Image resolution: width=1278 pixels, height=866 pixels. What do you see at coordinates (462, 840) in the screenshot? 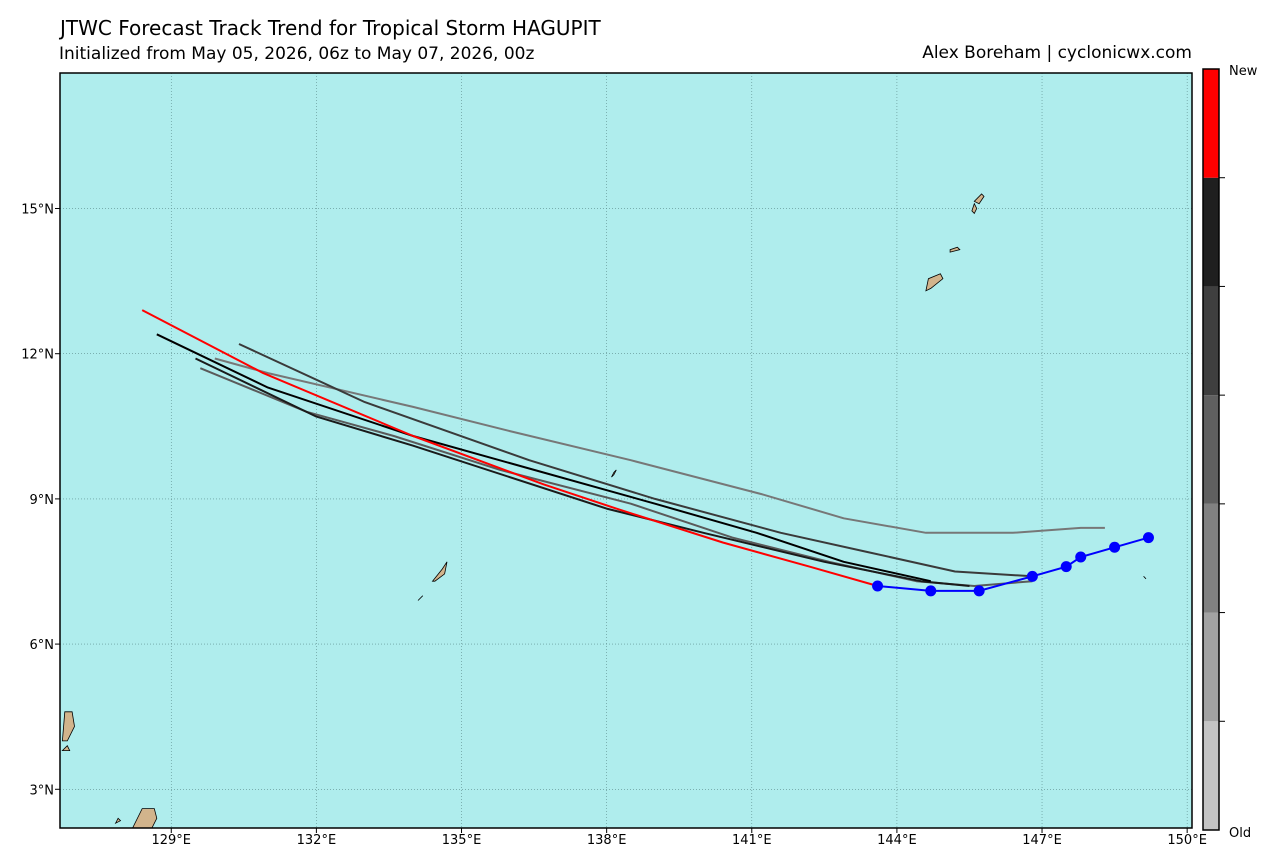
I see `x-tick-label: 135°E` at bounding box center [462, 840].